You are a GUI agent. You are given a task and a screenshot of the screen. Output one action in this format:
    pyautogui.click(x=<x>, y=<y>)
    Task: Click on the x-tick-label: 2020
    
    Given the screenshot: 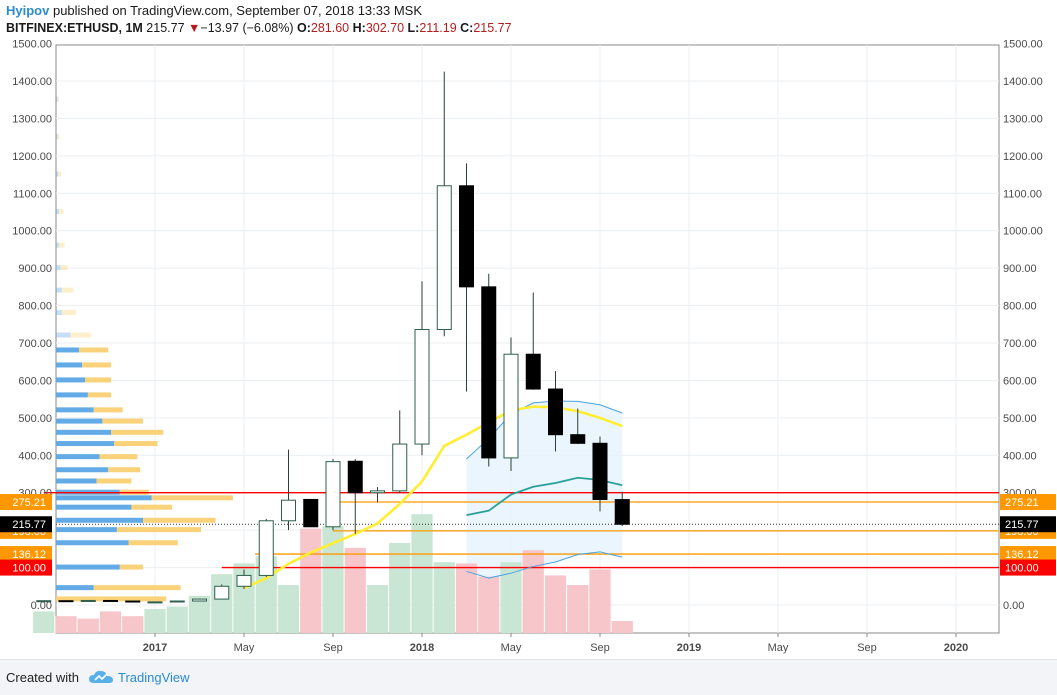 What is the action you would take?
    pyautogui.click(x=956, y=648)
    